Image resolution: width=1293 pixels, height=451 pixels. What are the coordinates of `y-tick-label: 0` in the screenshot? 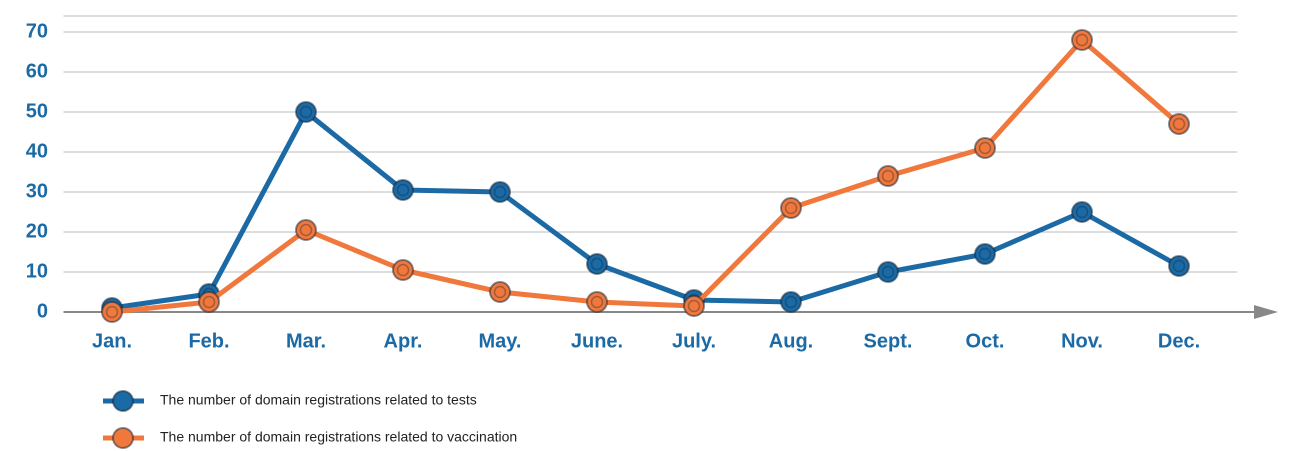 It's located at (42, 311).